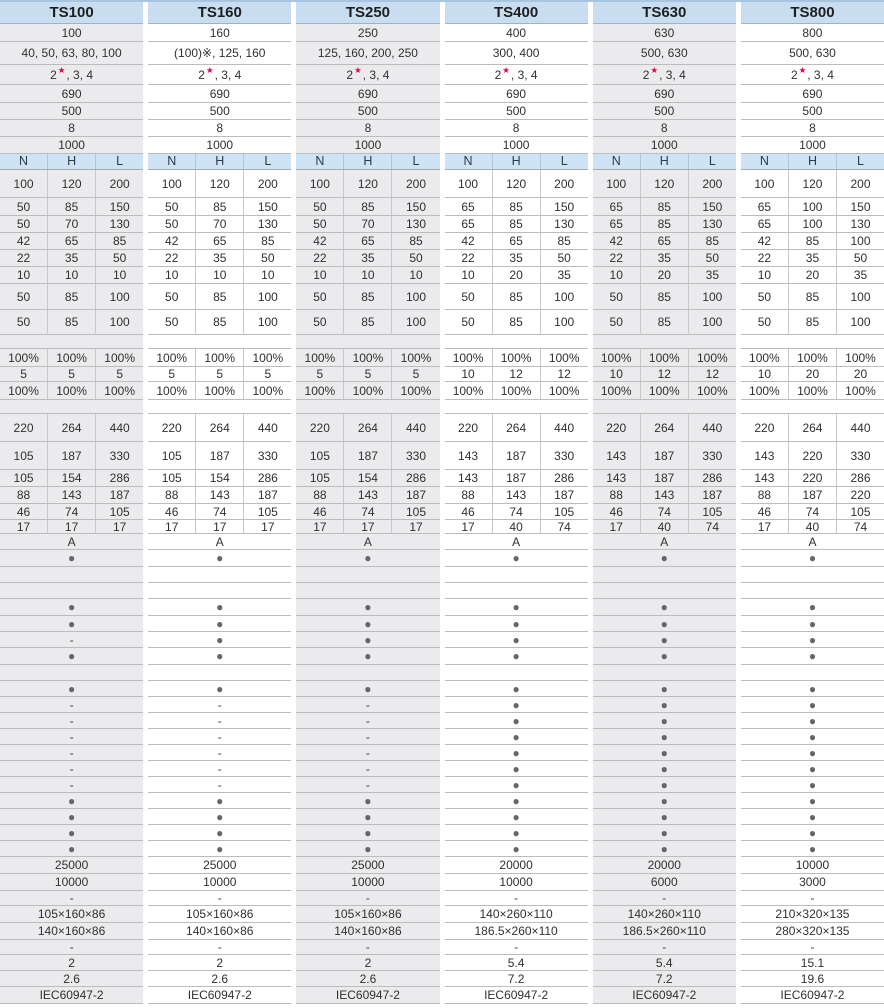 The height and width of the screenshot is (1008, 884). I want to click on subcell: 17, so click(765, 526).